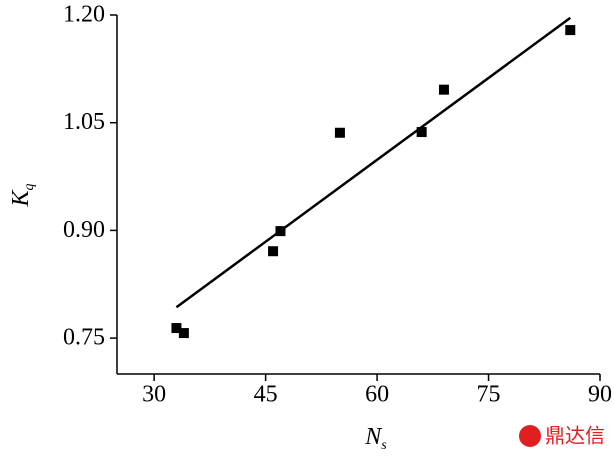  I want to click on y-tick-label: 1.05, so click(84, 122).